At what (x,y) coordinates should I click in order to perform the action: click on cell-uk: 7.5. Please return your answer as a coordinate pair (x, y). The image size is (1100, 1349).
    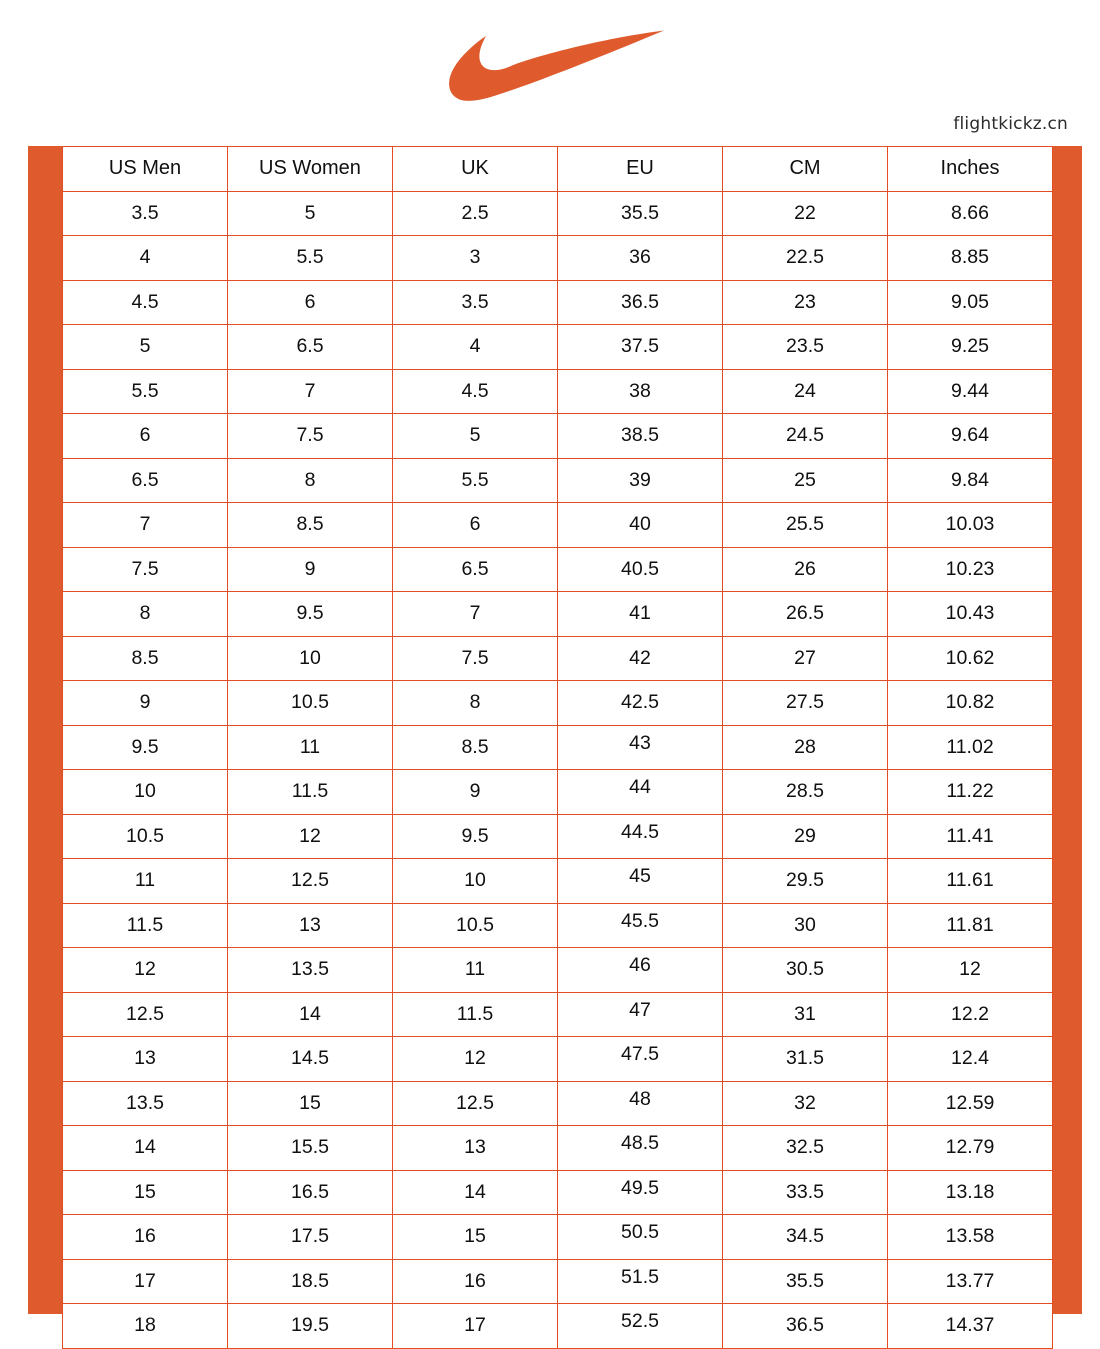
    Looking at the image, I should click on (475, 658).